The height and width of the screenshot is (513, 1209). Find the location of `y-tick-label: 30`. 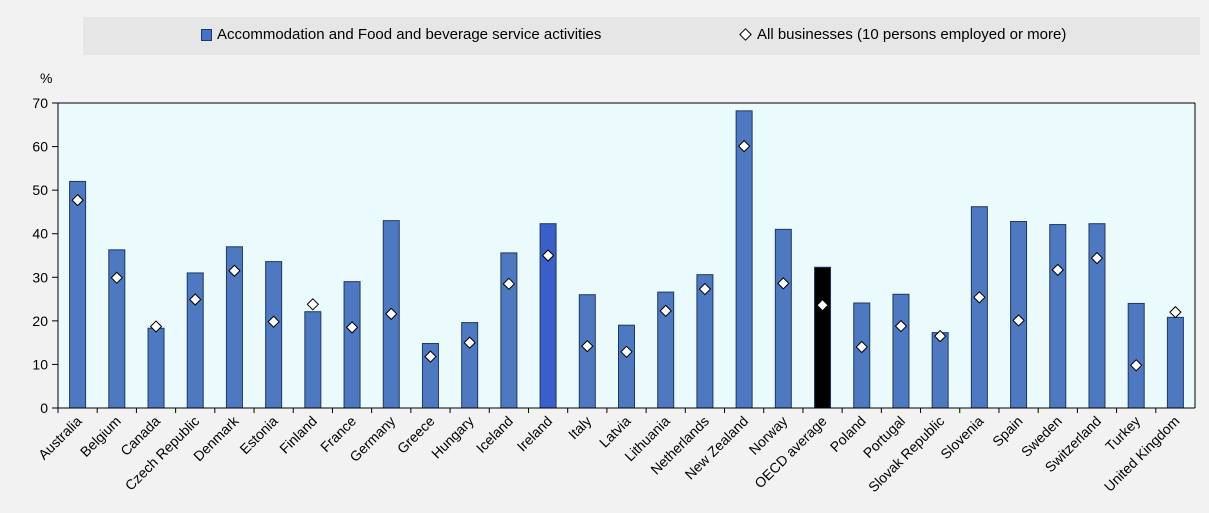

y-tick-label: 30 is located at coordinates (40, 277).